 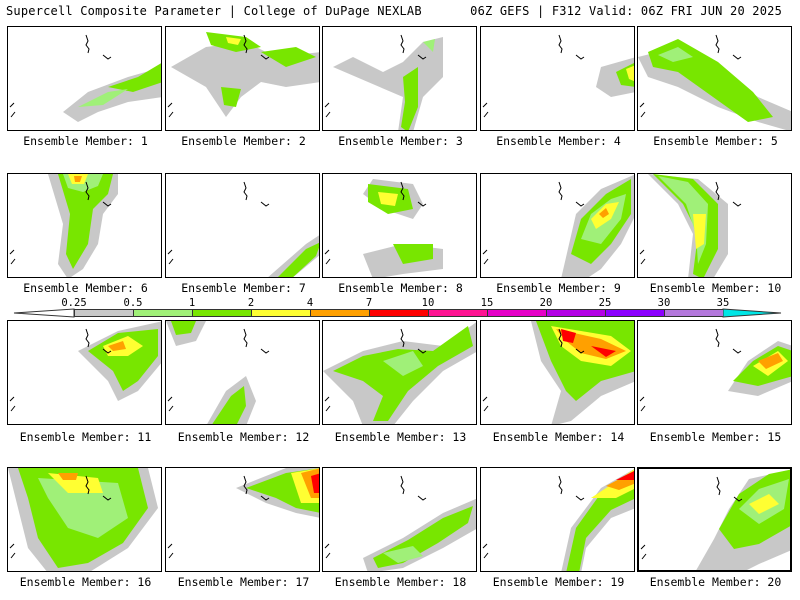 I want to click on ensemble-member-caption: Ensemble Member: 10, so click(x=715, y=288).